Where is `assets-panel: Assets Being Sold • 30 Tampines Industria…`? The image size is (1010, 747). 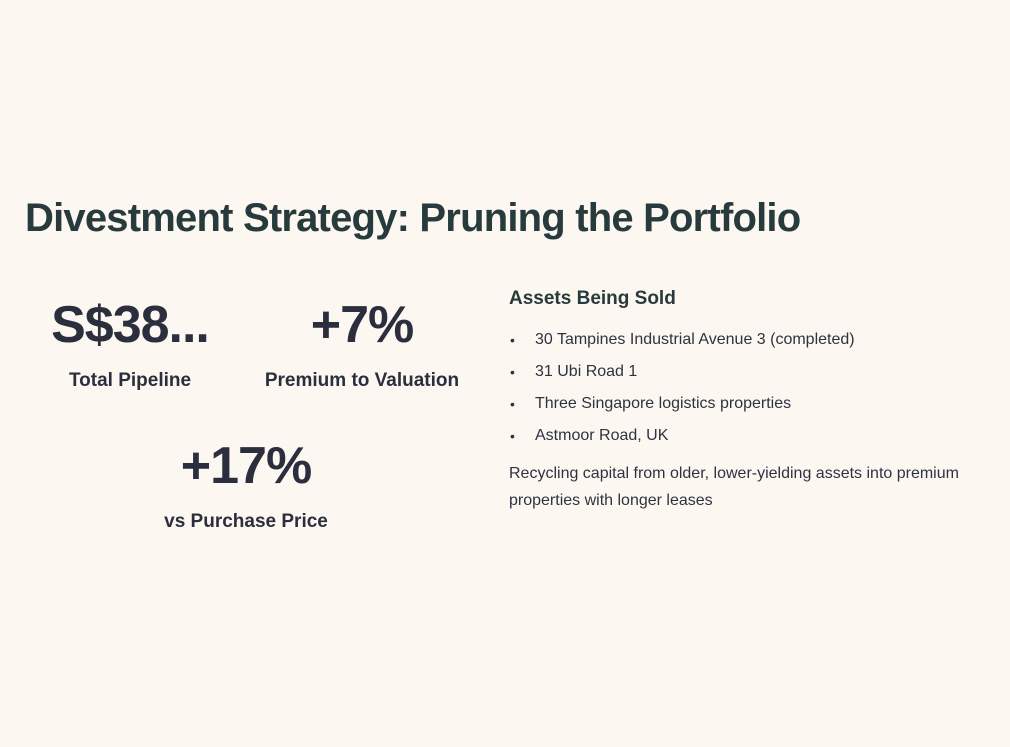
assets-panel: Assets Being Sold • 30 Tampines Industria… is located at coordinates (744, 400).